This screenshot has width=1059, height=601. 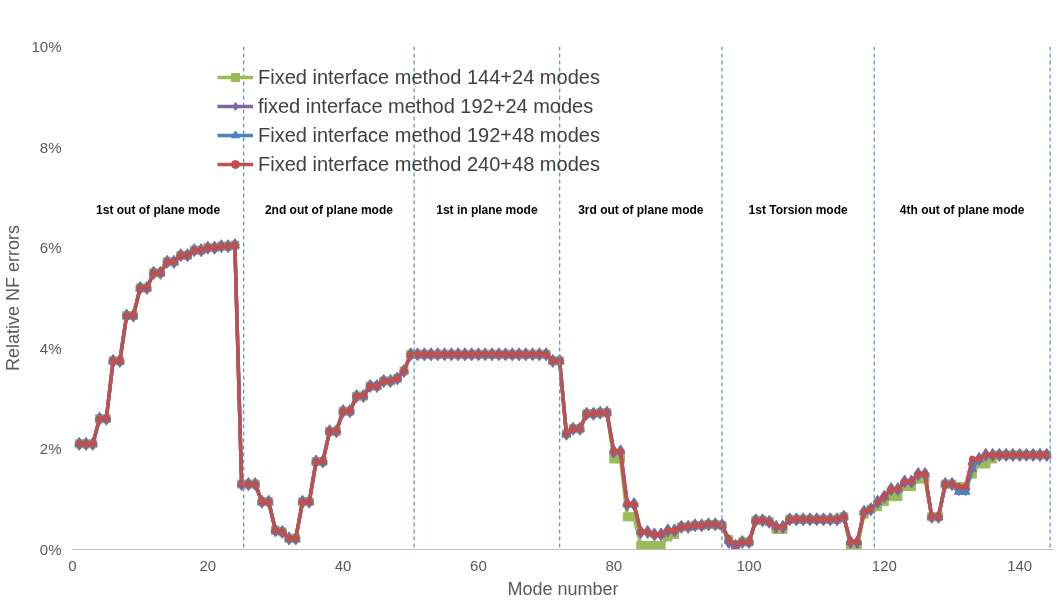 What do you see at coordinates (13, 298) in the screenshot?
I see `y-axis-title: Relative NF errors` at bounding box center [13, 298].